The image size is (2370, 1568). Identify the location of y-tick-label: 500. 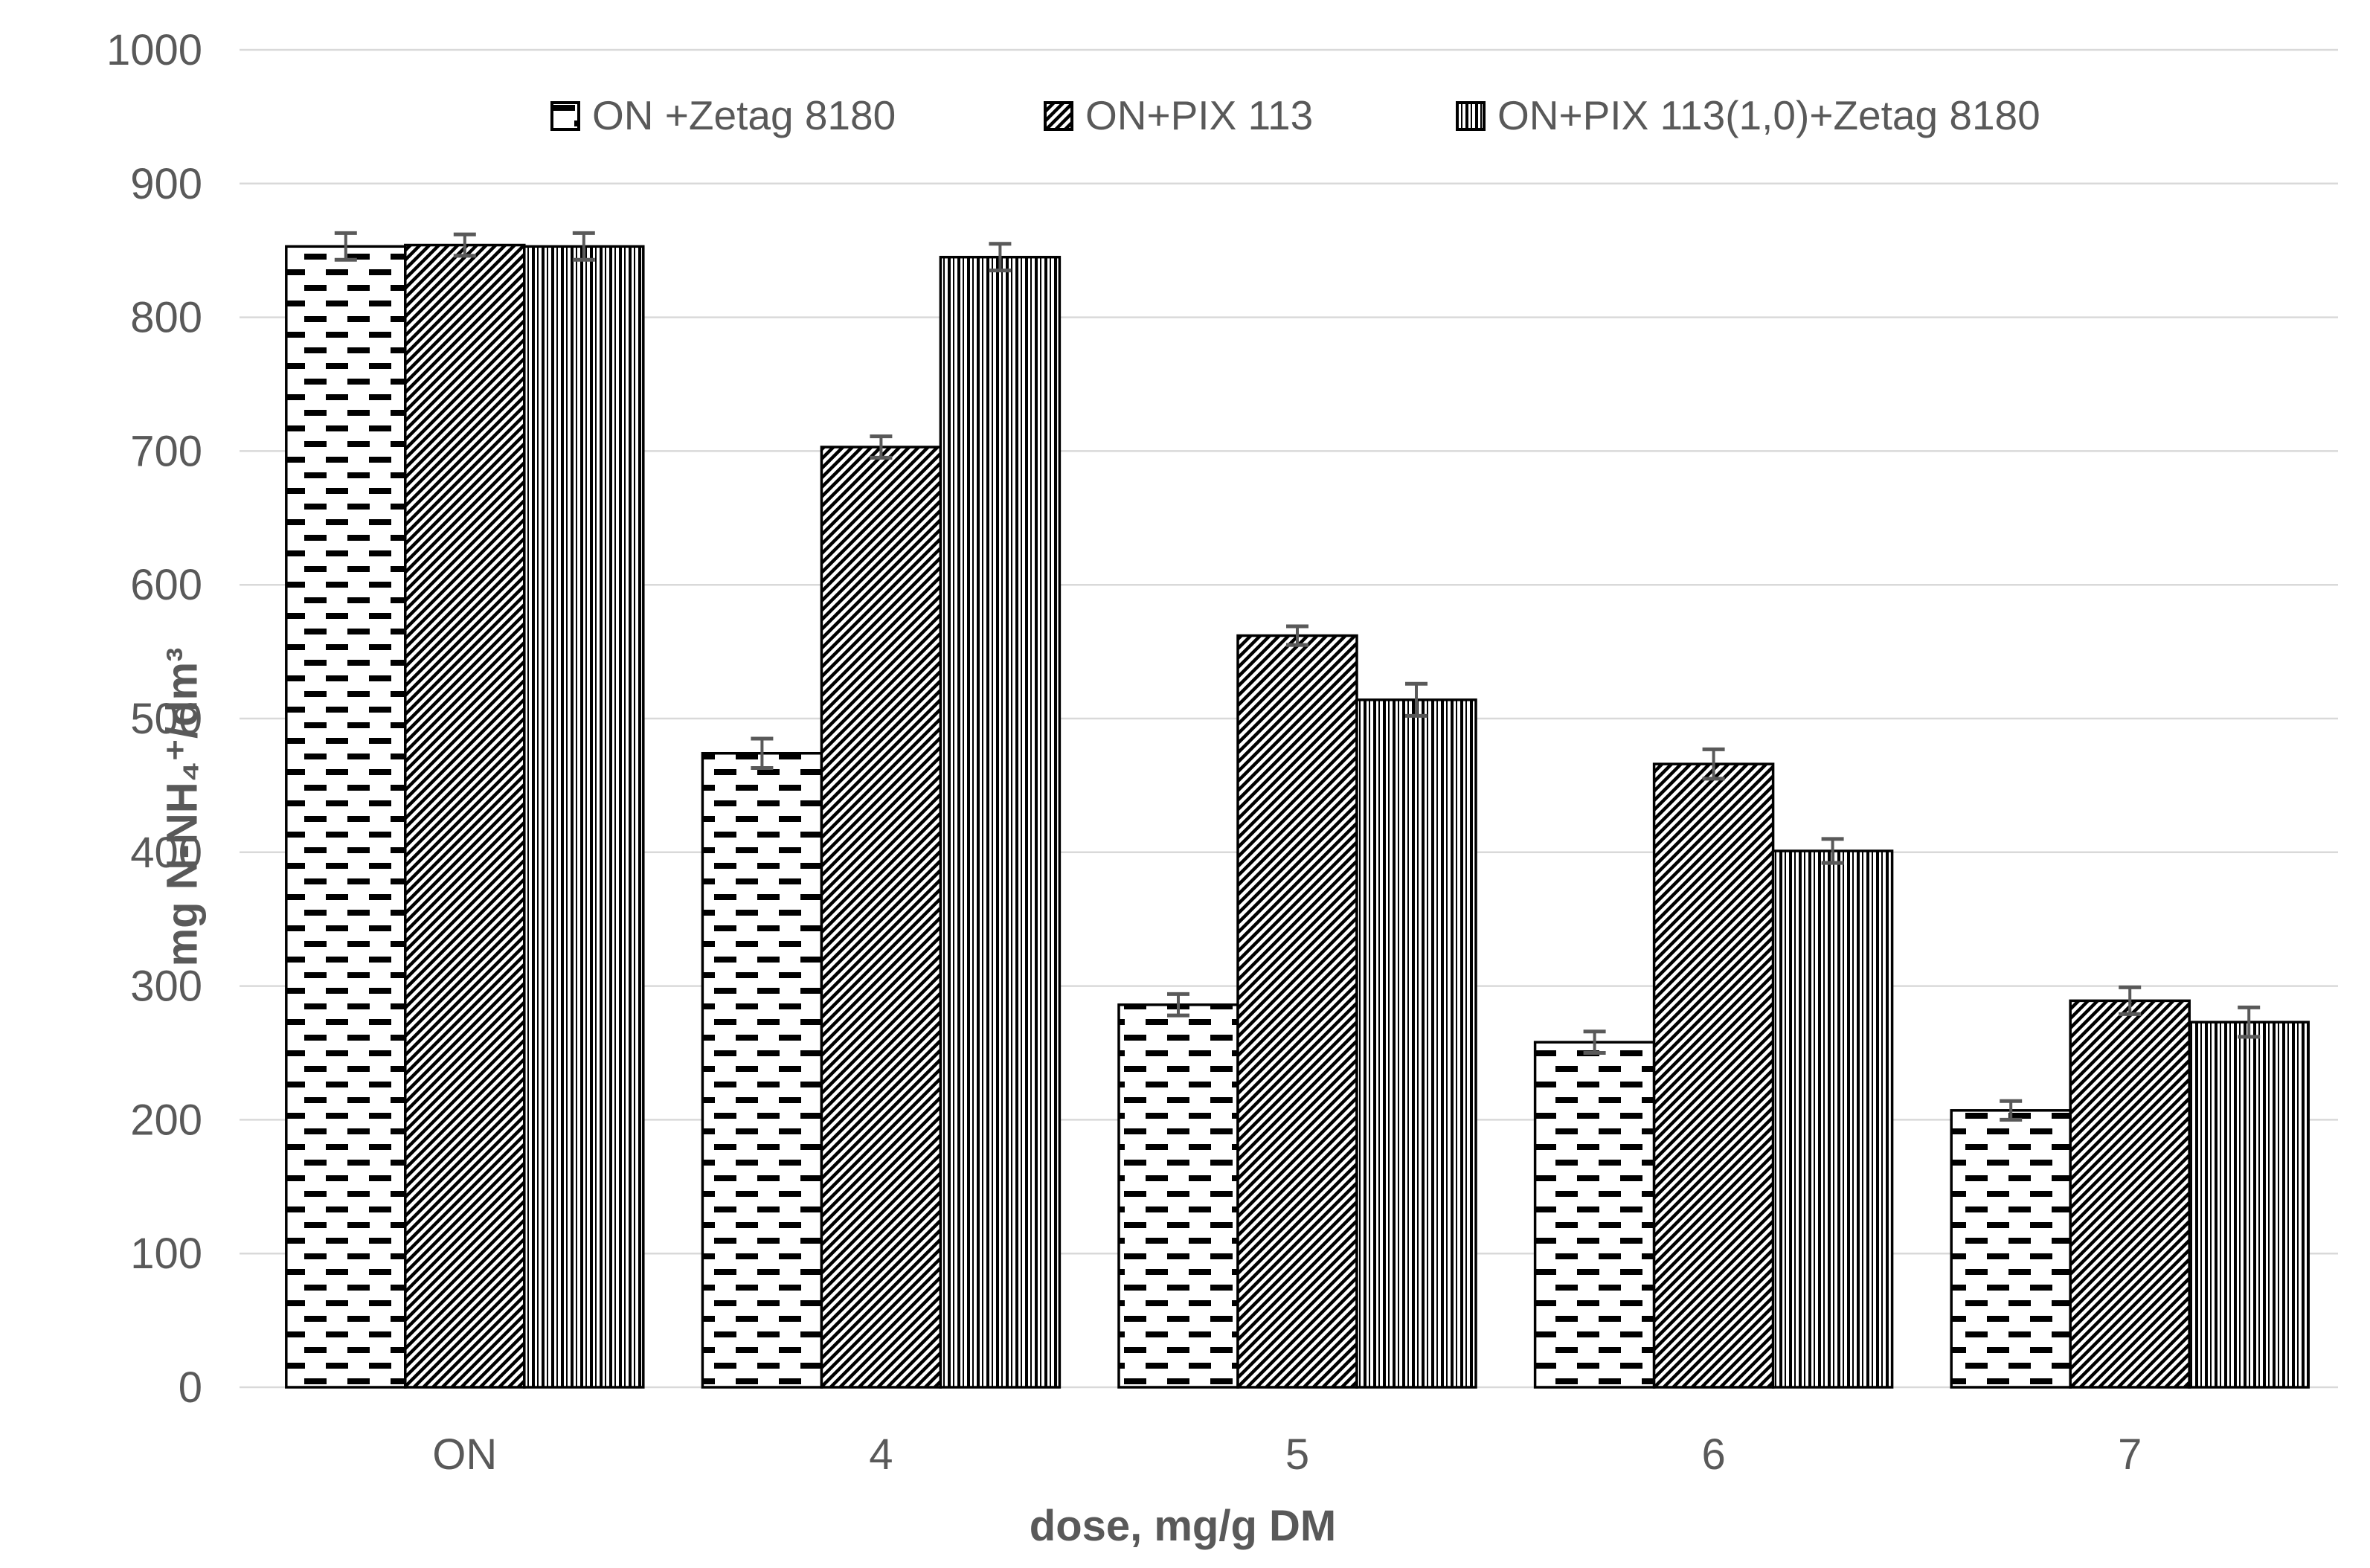
(166, 719).